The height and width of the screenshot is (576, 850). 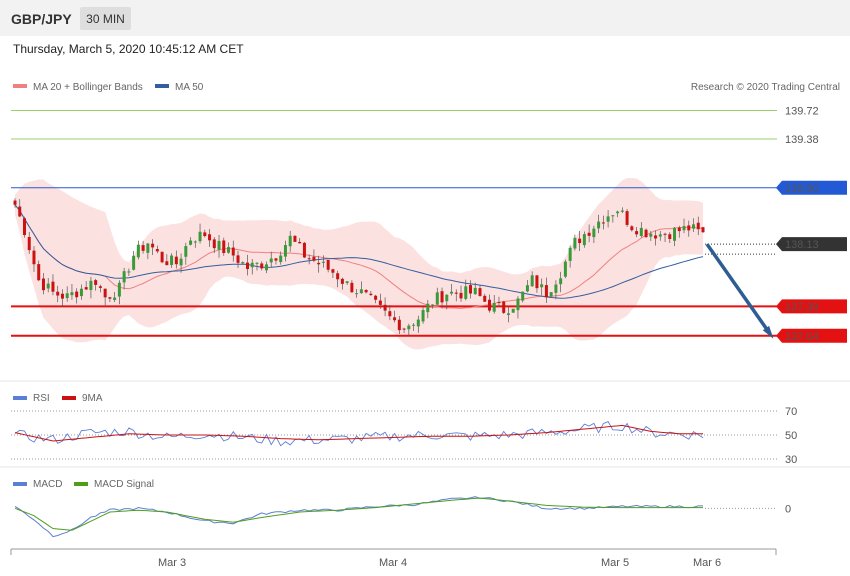 What do you see at coordinates (765, 87) in the screenshot?
I see `credit-label: Research © 2020 Trading Central` at bounding box center [765, 87].